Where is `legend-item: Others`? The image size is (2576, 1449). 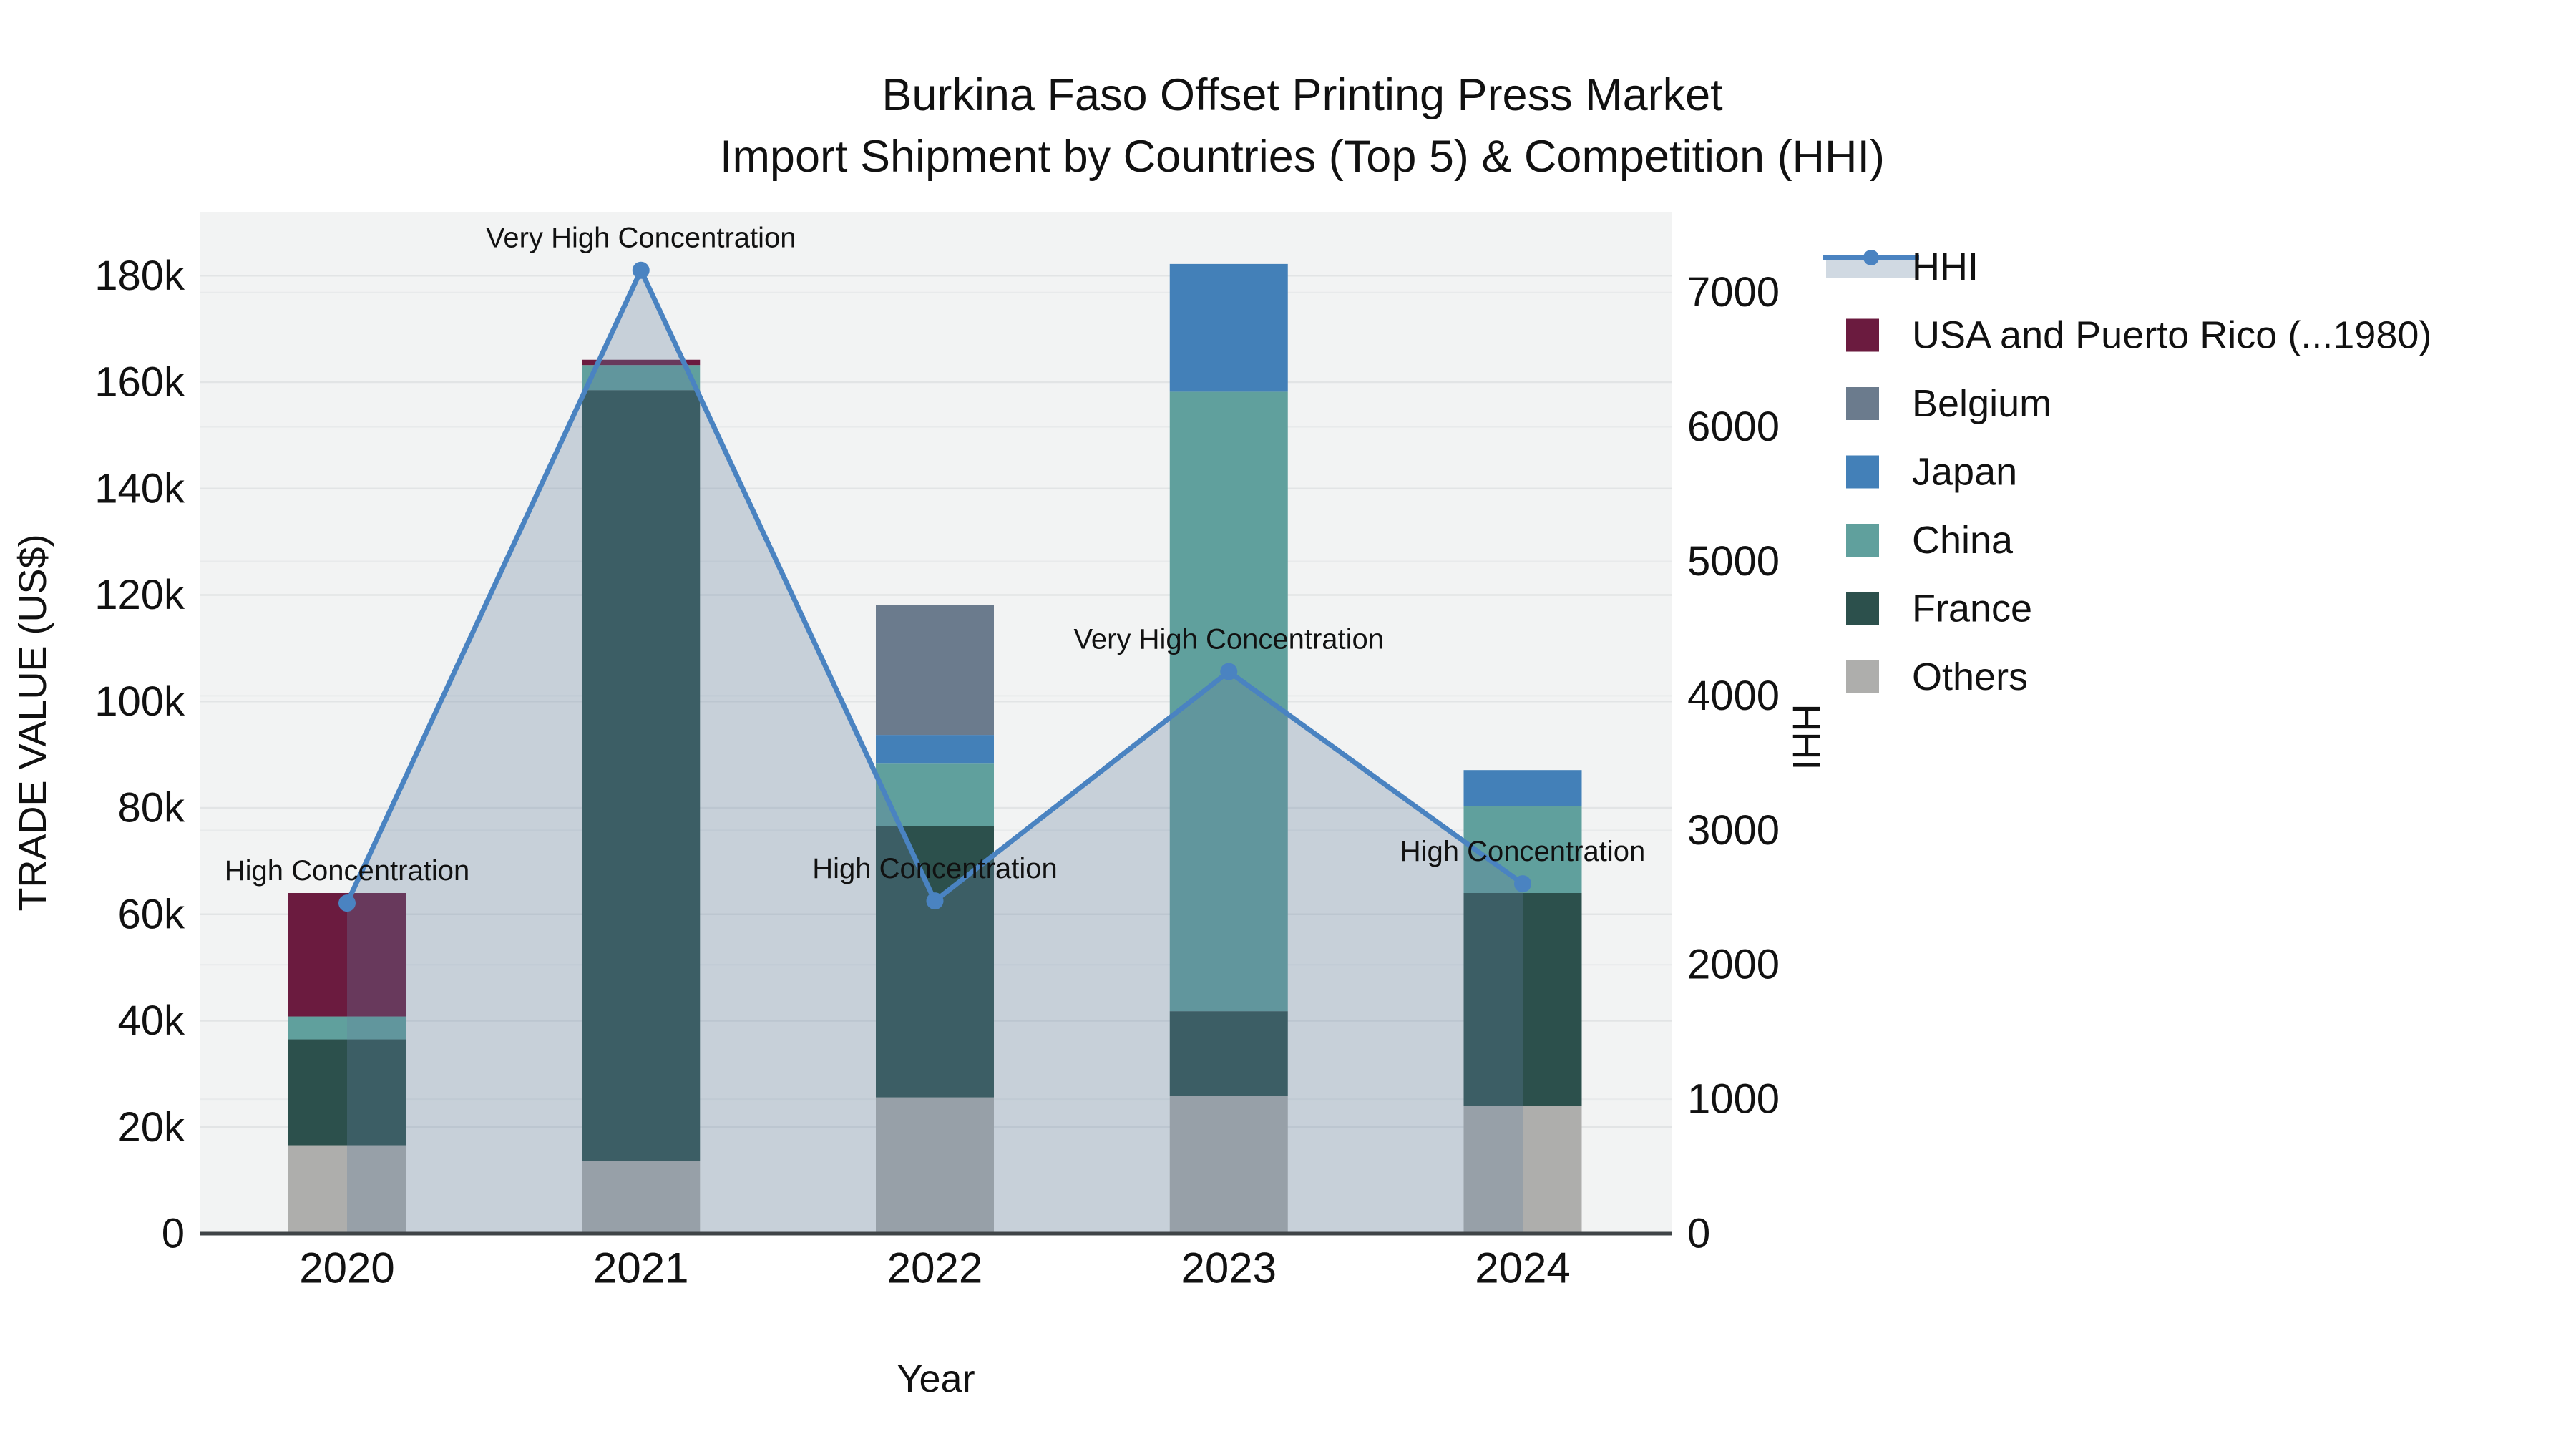 legend-item: Others is located at coordinates (1937, 676).